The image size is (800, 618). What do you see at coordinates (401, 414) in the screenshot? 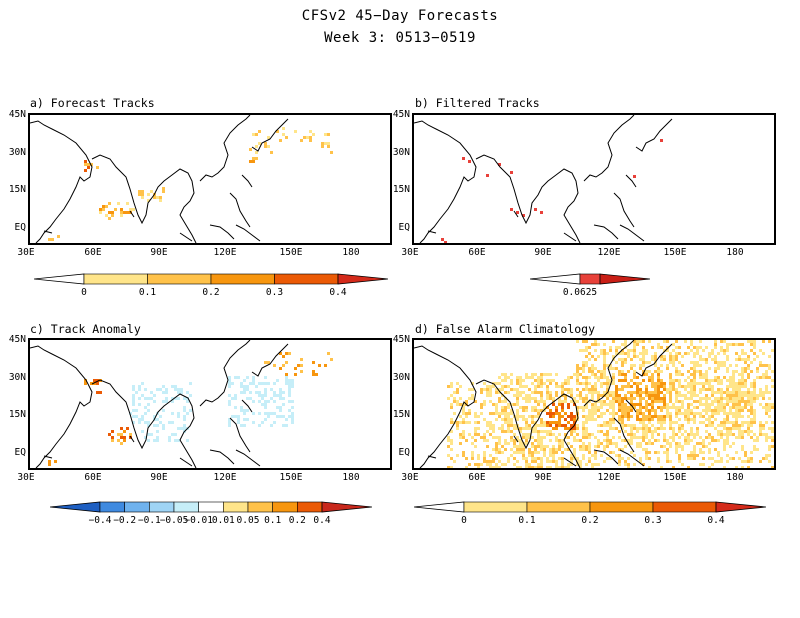
I see `panel-d-lat-label: 15N` at bounding box center [401, 414].